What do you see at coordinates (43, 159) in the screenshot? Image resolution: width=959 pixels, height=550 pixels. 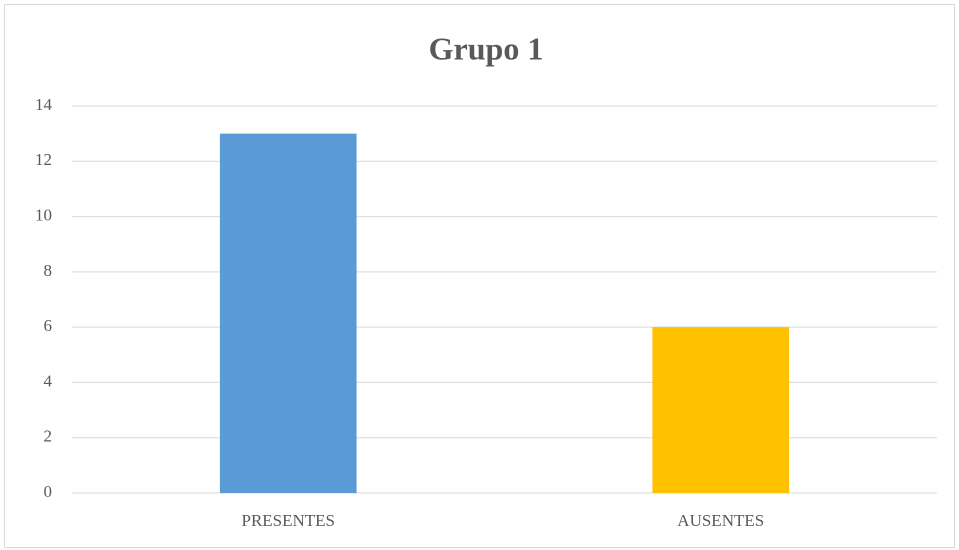 I see `y-tick-label: 12` at bounding box center [43, 159].